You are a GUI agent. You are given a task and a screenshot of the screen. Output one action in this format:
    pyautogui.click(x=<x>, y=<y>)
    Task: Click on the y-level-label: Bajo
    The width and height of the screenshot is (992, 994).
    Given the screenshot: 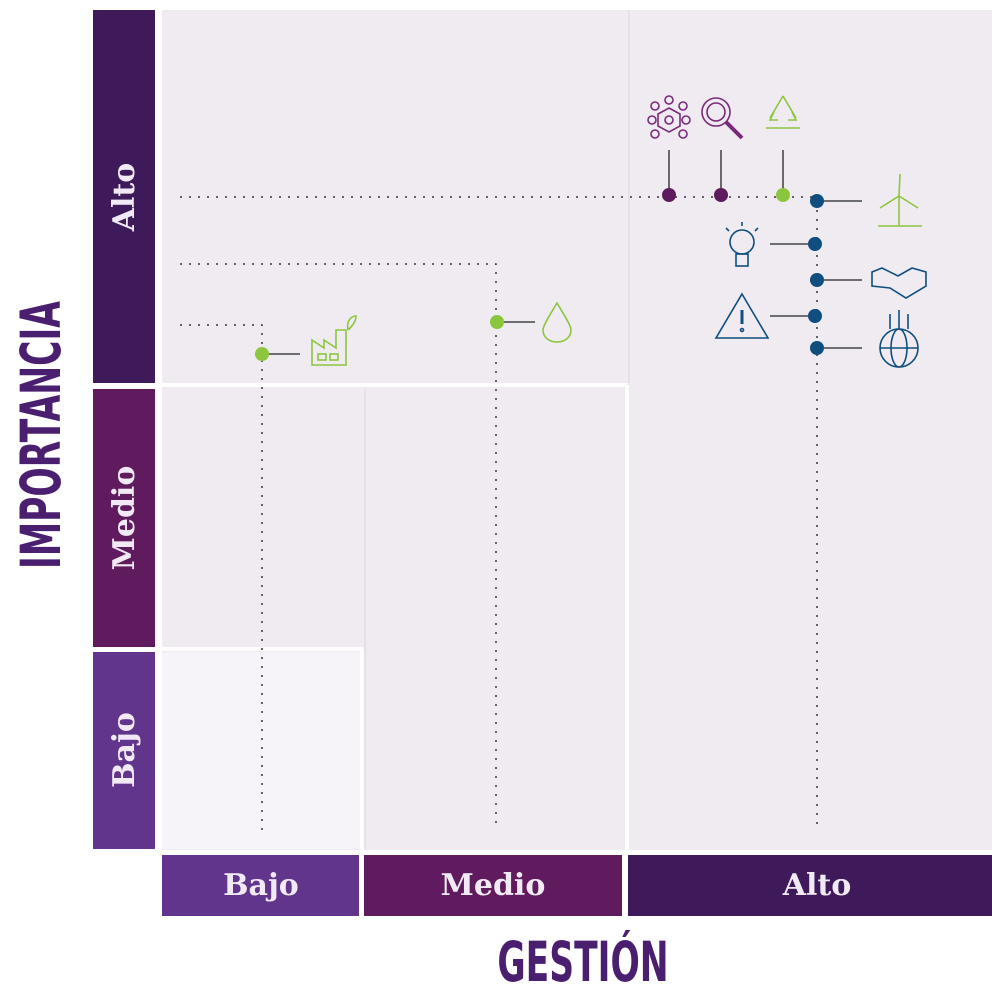 What is the action you would take?
    pyautogui.click(x=124, y=750)
    